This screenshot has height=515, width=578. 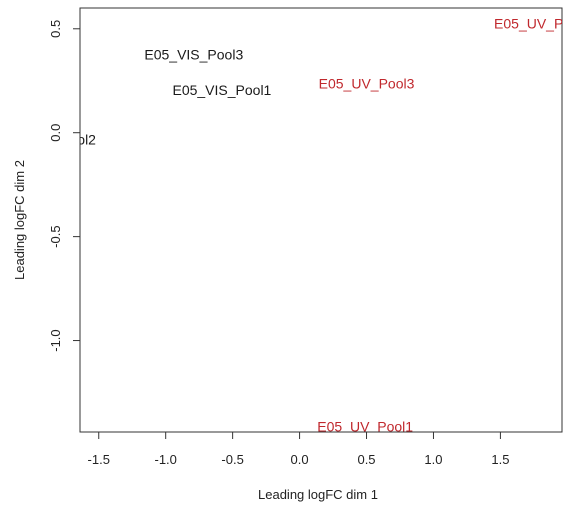 What do you see at coordinates (165, 459) in the screenshot?
I see `x-tick-label: -1.0` at bounding box center [165, 459].